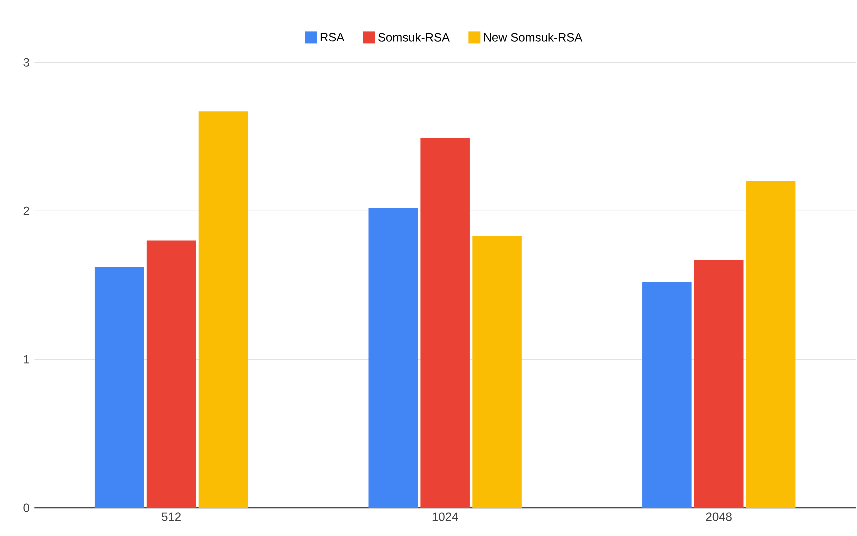 This screenshot has height=536, width=857. What do you see at coordinates (332, 37) in the screenshot?
I see `legend-label: RSA` at bounding box center [332, 37].